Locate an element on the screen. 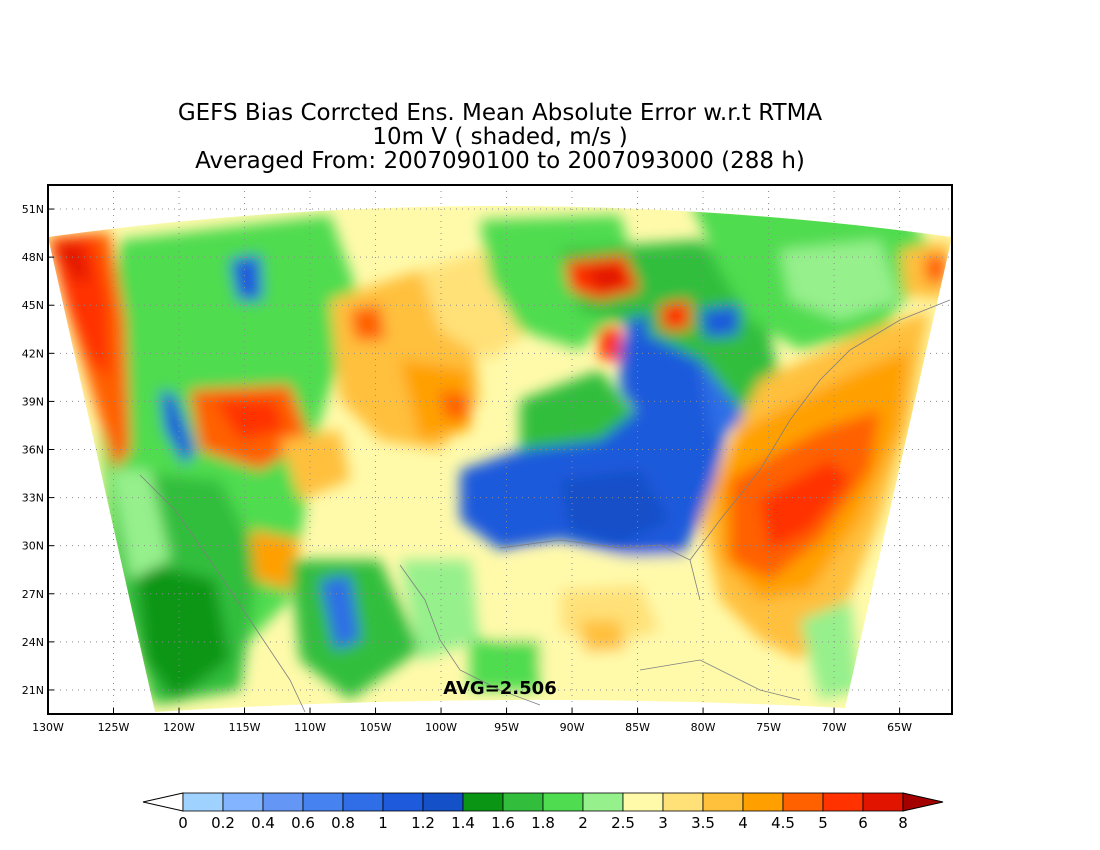  lon-tick-label: 130W is located at coordinates (48, 727).